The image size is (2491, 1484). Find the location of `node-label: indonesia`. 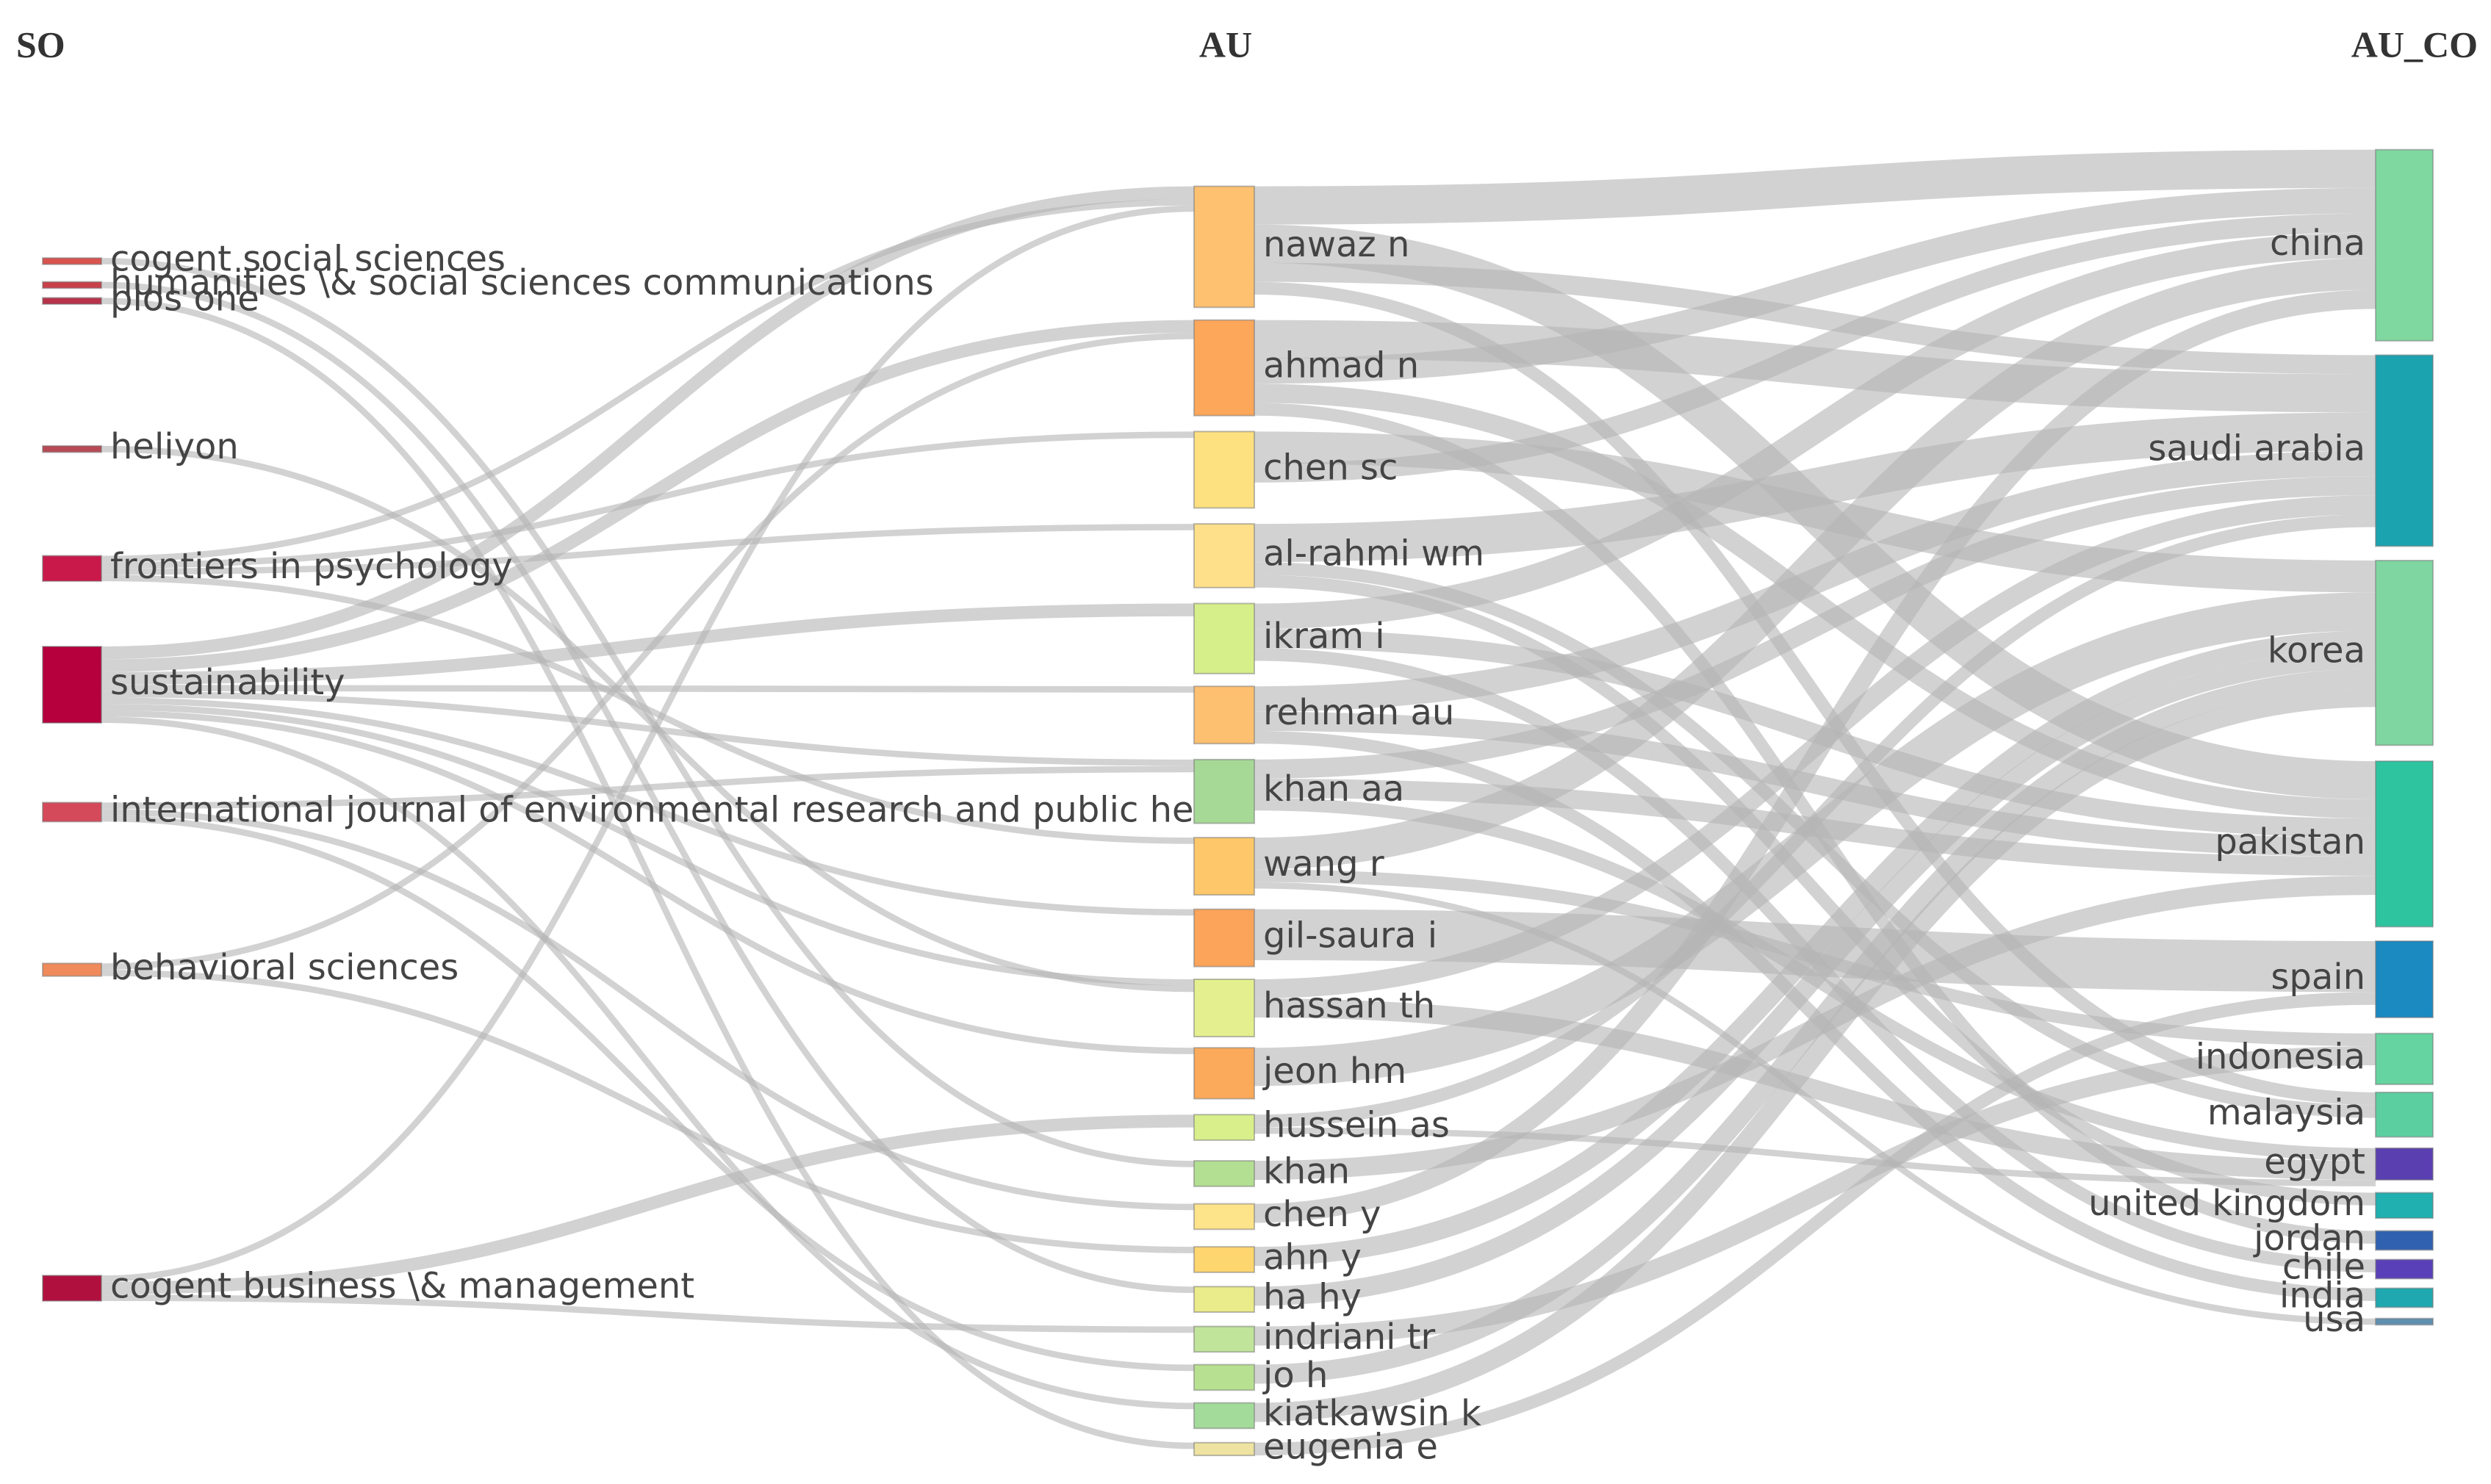

node-label: indonesia is located at coordinates (2281, 1056).